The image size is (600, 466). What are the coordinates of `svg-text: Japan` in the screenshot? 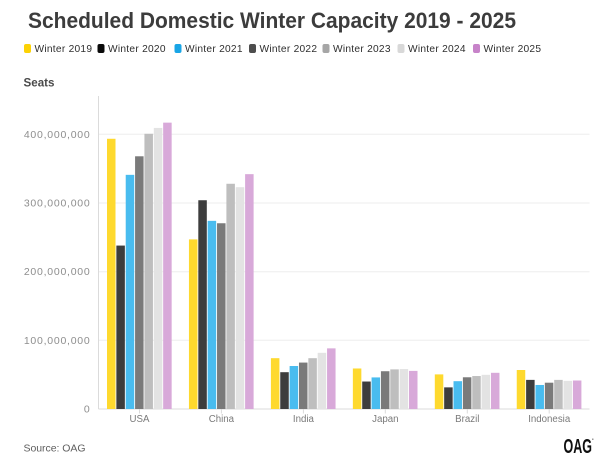 It's located at (385, 419).